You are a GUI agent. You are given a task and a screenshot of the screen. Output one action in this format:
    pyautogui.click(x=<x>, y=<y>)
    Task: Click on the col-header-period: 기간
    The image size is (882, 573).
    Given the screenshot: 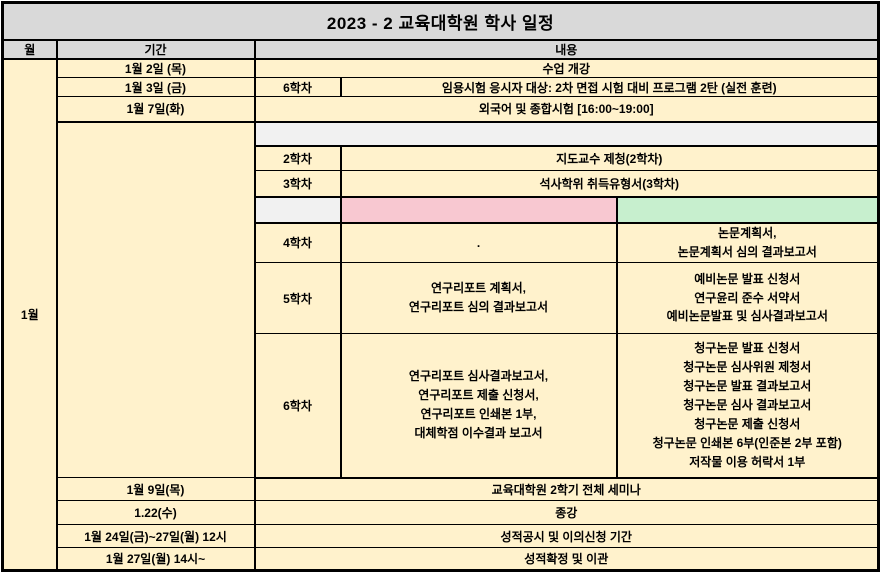 What is the action you would take?
    pyautogui.click(x=156, y=49)
    